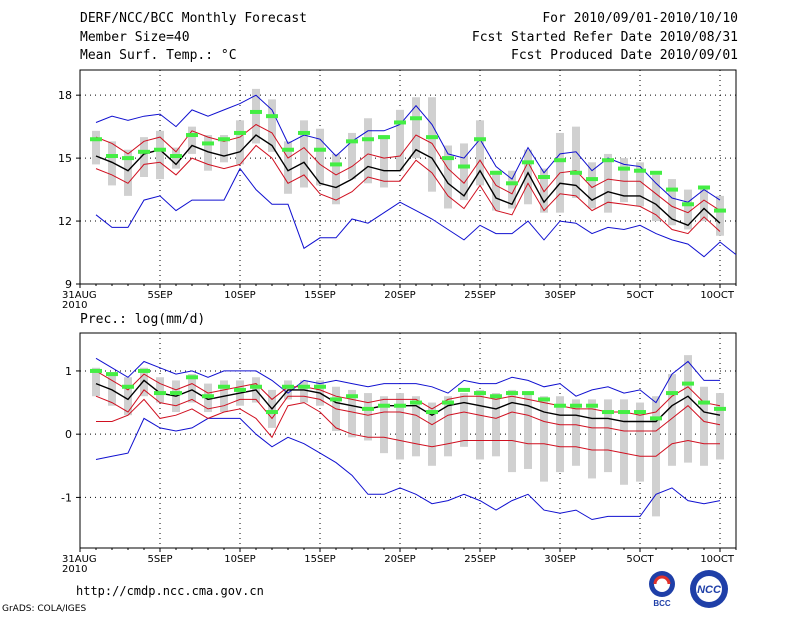 This screenshot has height=618, width=800. What do you see at coordinates (709, 589) in the screenshot?
I see `ncc-logo: NCC` at bounding box center [709, 589].